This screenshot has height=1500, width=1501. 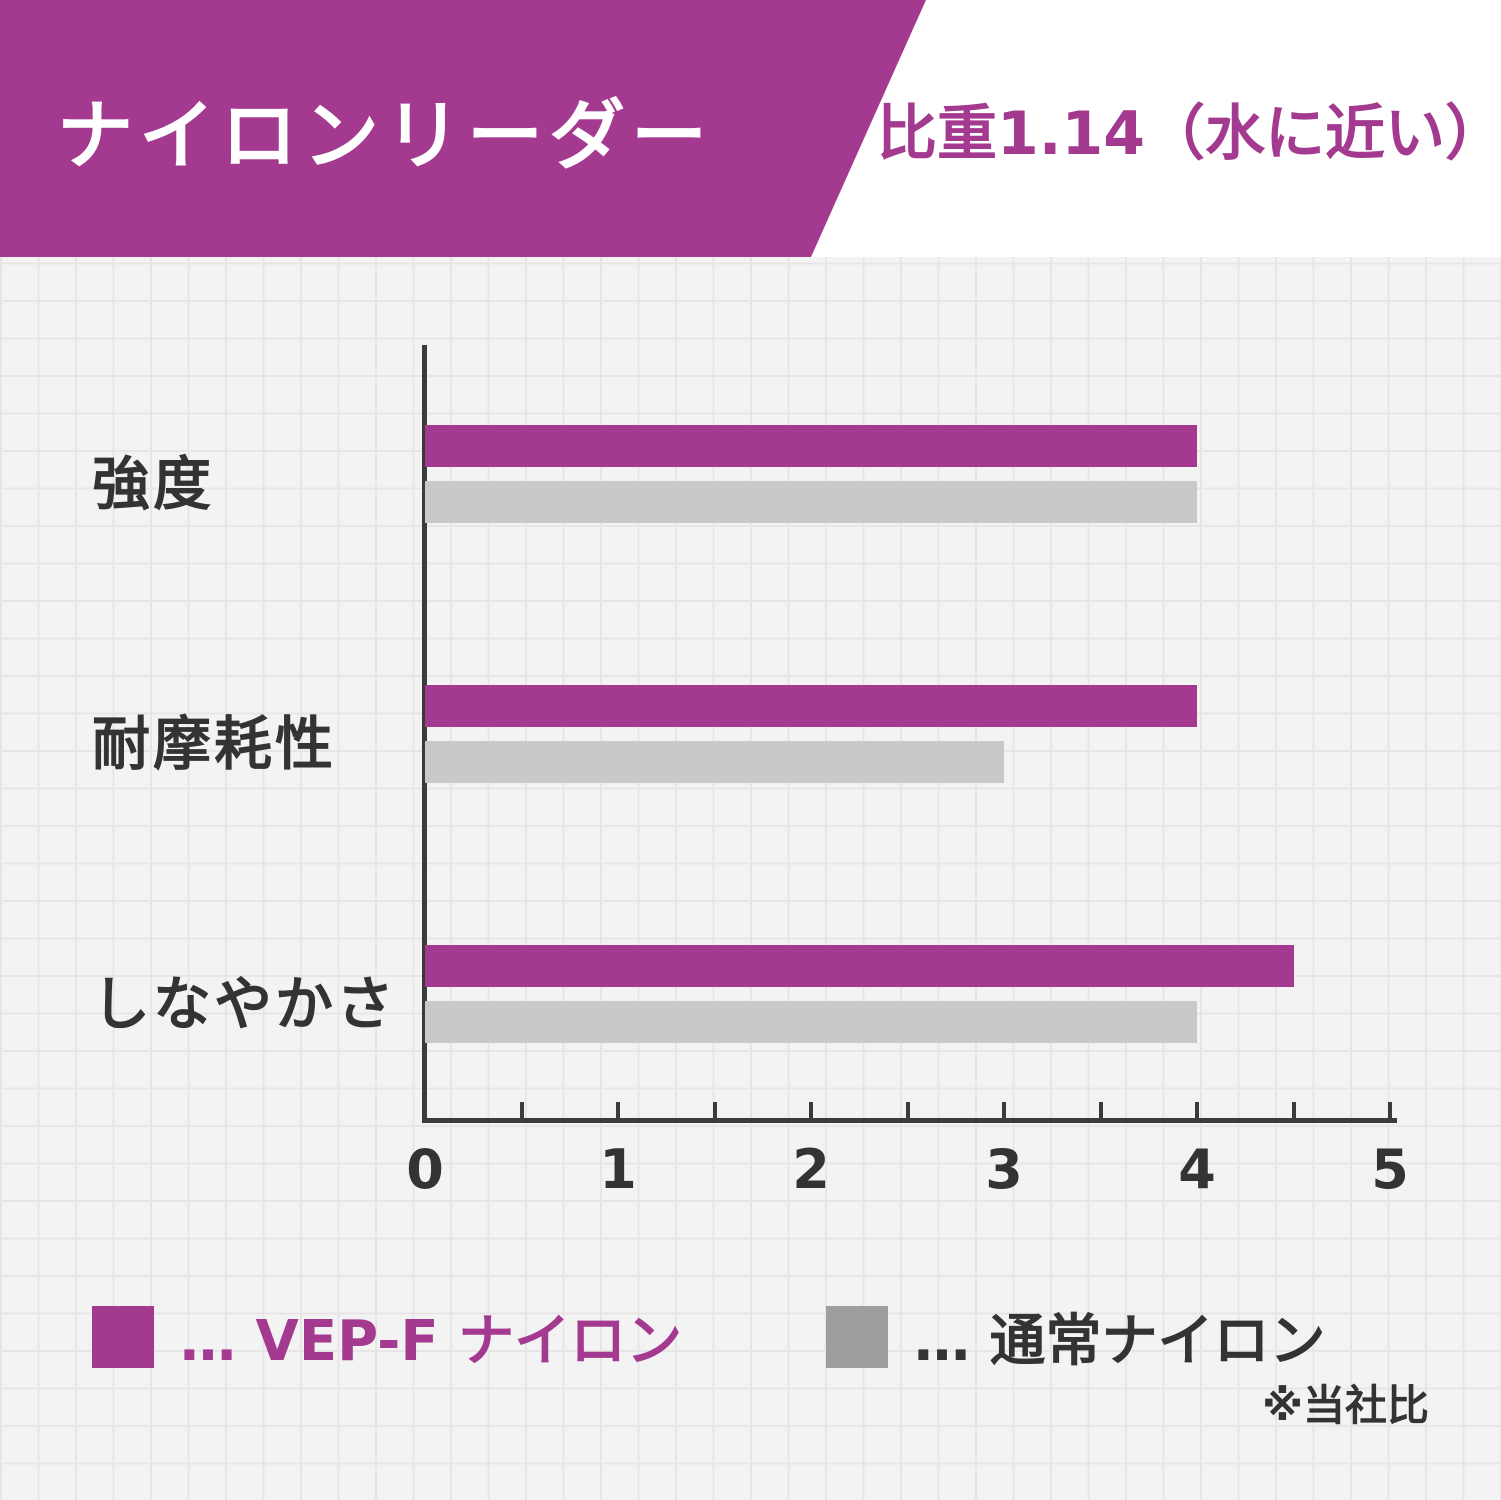 I want to click on x-tick-label-5: 5, so click(x=1390, y=1169).